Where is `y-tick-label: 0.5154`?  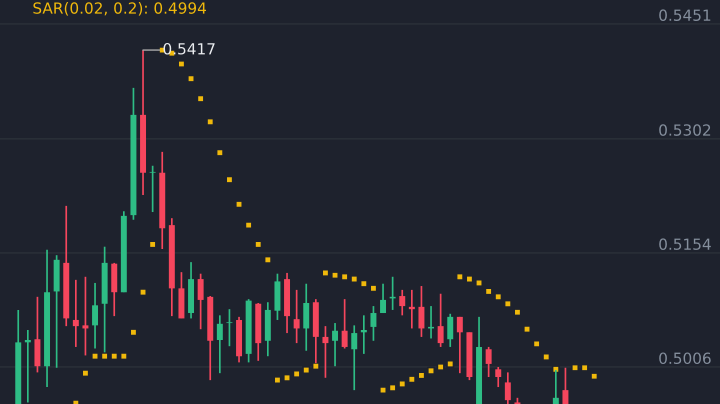 y-tick-label: 0.5154 is located at coordinates (685, 244).